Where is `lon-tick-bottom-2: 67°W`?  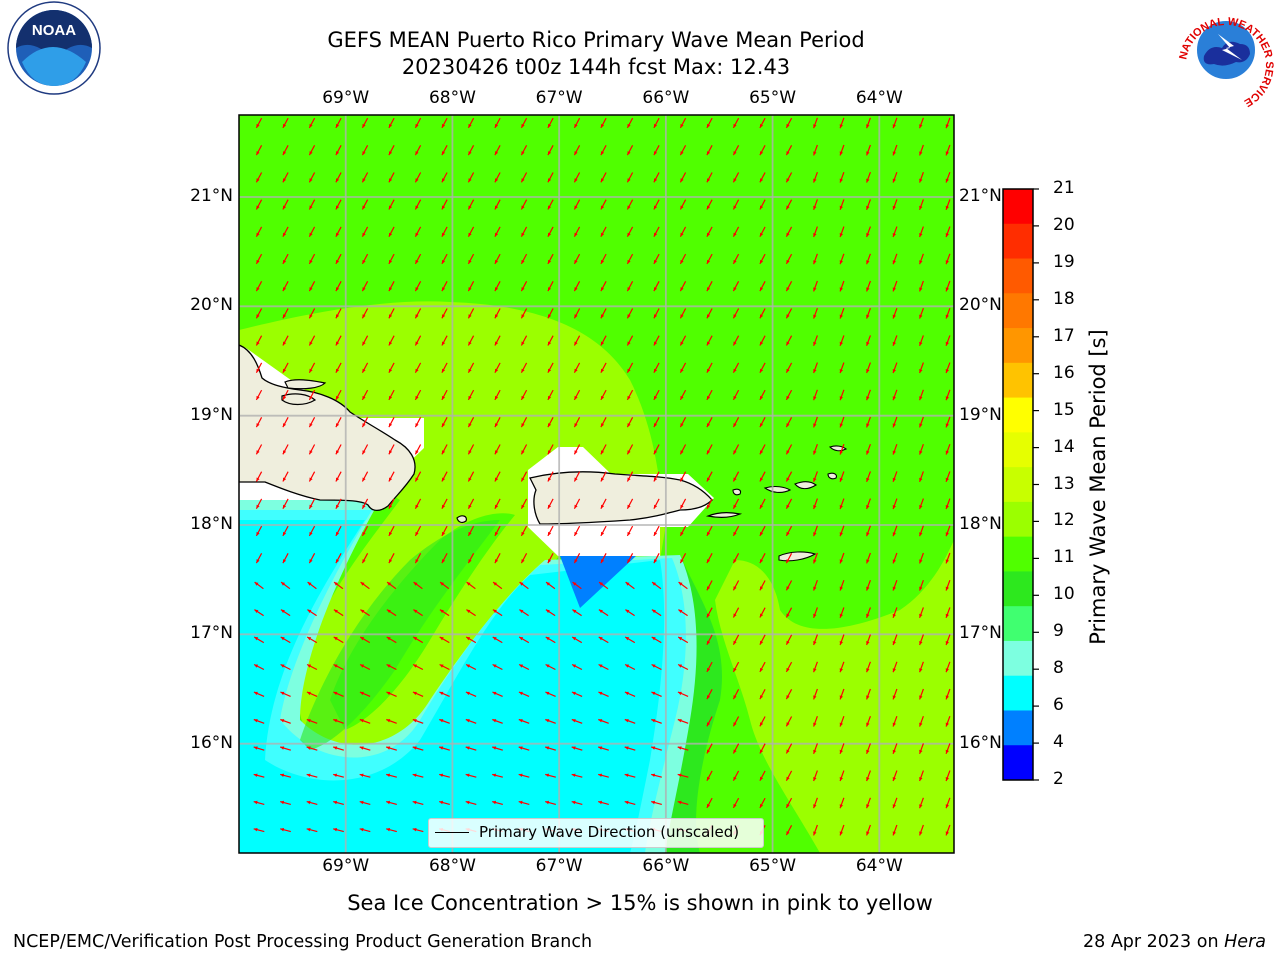
lon-tick-bottom-2: 67°W is located at coordinates (559, 866).